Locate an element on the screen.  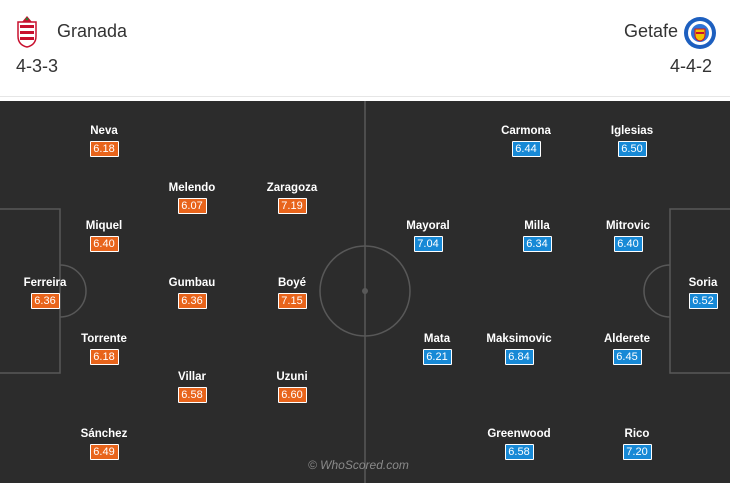
home-player: Sánchez 6.49 is located at coordinates (104, 443).